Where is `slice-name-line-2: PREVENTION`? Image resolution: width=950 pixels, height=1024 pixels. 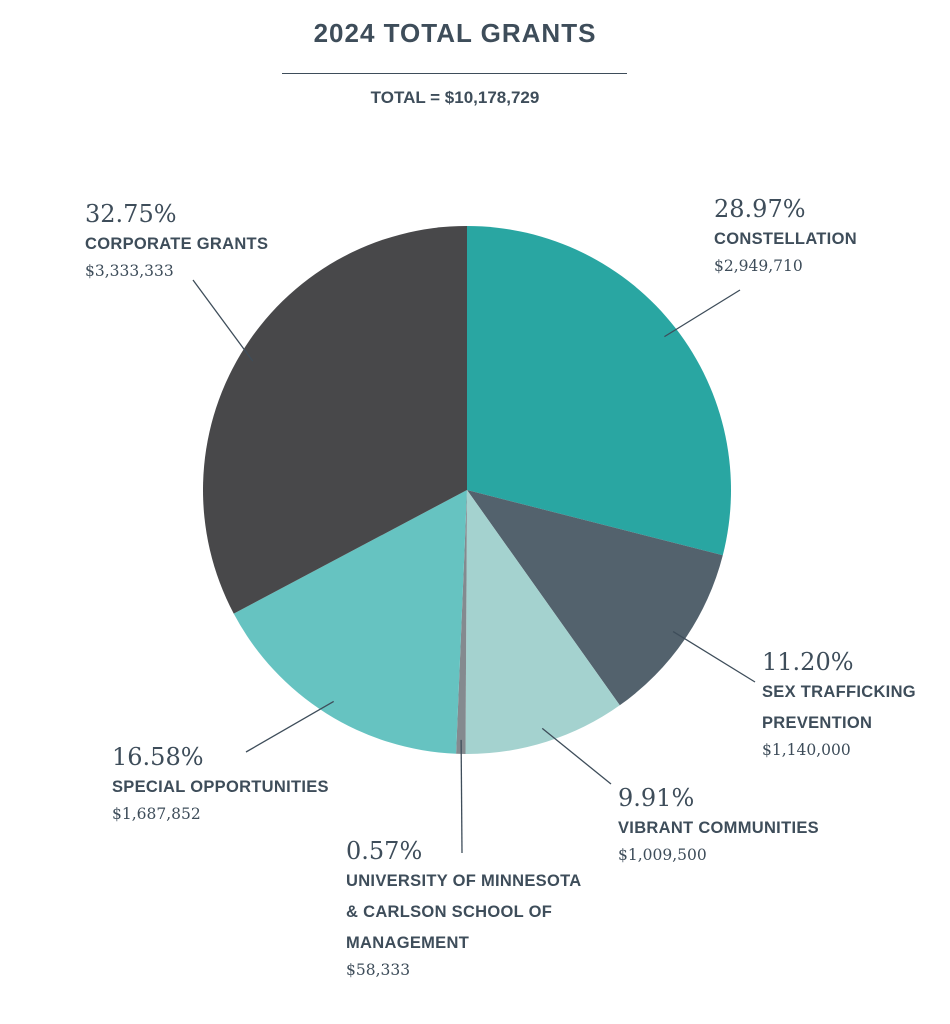
slice-name-line-2: PREVENTION is located at coordinates (817, 723).